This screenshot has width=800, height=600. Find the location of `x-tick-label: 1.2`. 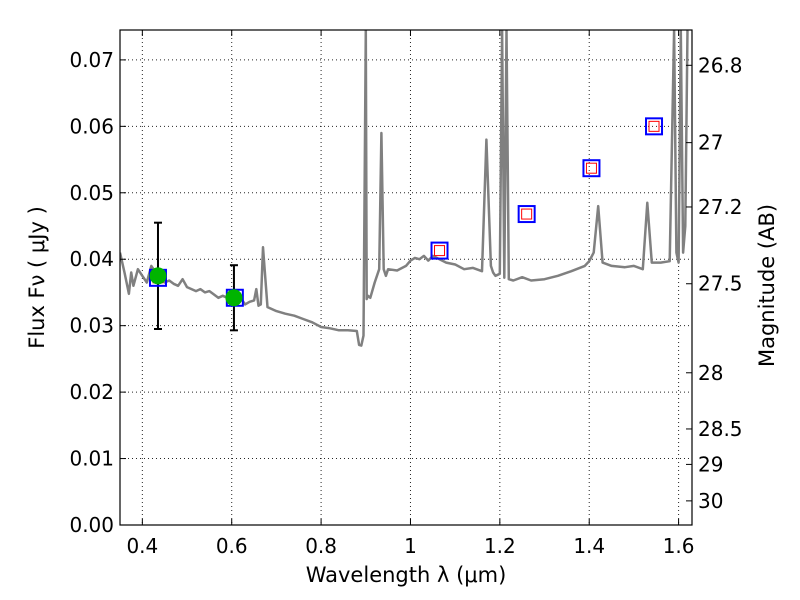

x-tick-label: 1.2 is located at coordinates (500, 546).